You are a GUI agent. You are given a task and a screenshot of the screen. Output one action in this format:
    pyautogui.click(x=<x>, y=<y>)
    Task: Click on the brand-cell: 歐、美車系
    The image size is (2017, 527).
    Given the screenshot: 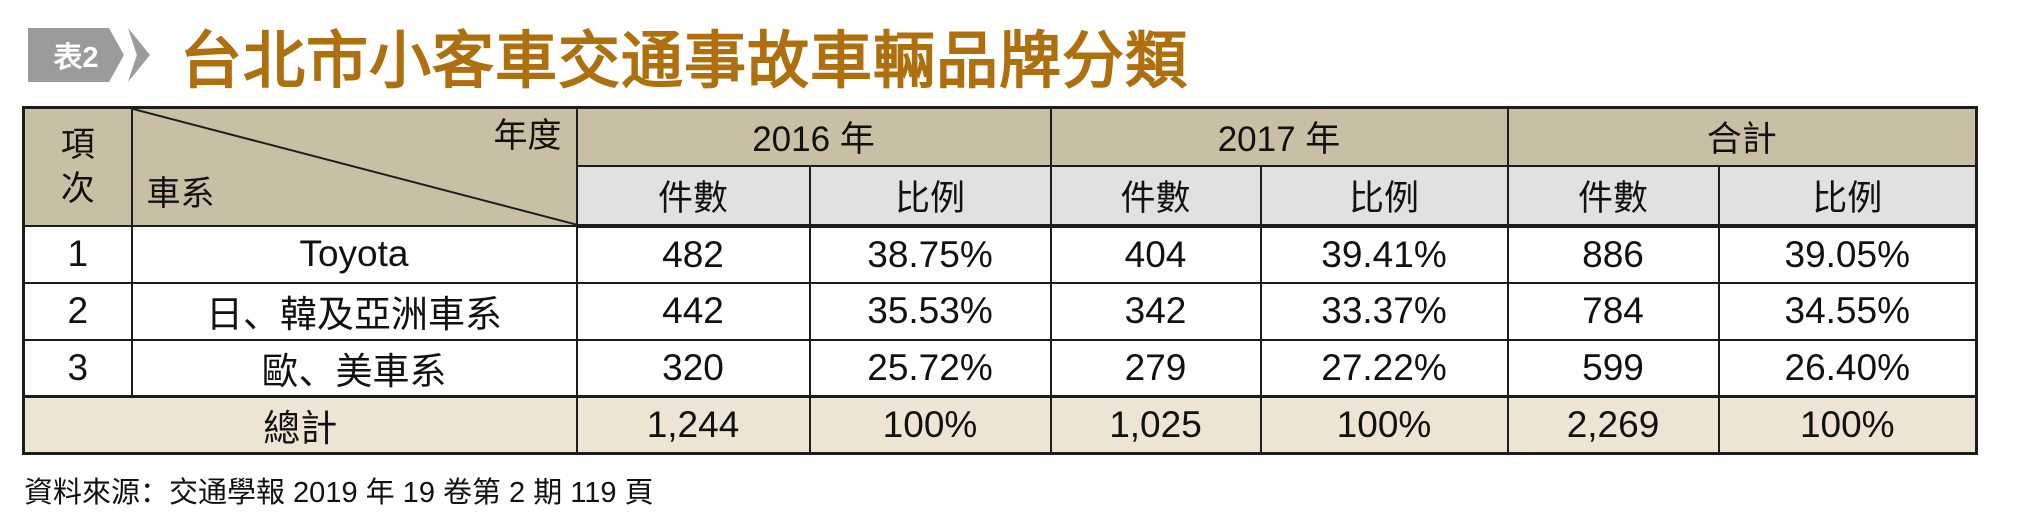 What is the action you would take?
    pyautogui.click(x=354, y=368)
    